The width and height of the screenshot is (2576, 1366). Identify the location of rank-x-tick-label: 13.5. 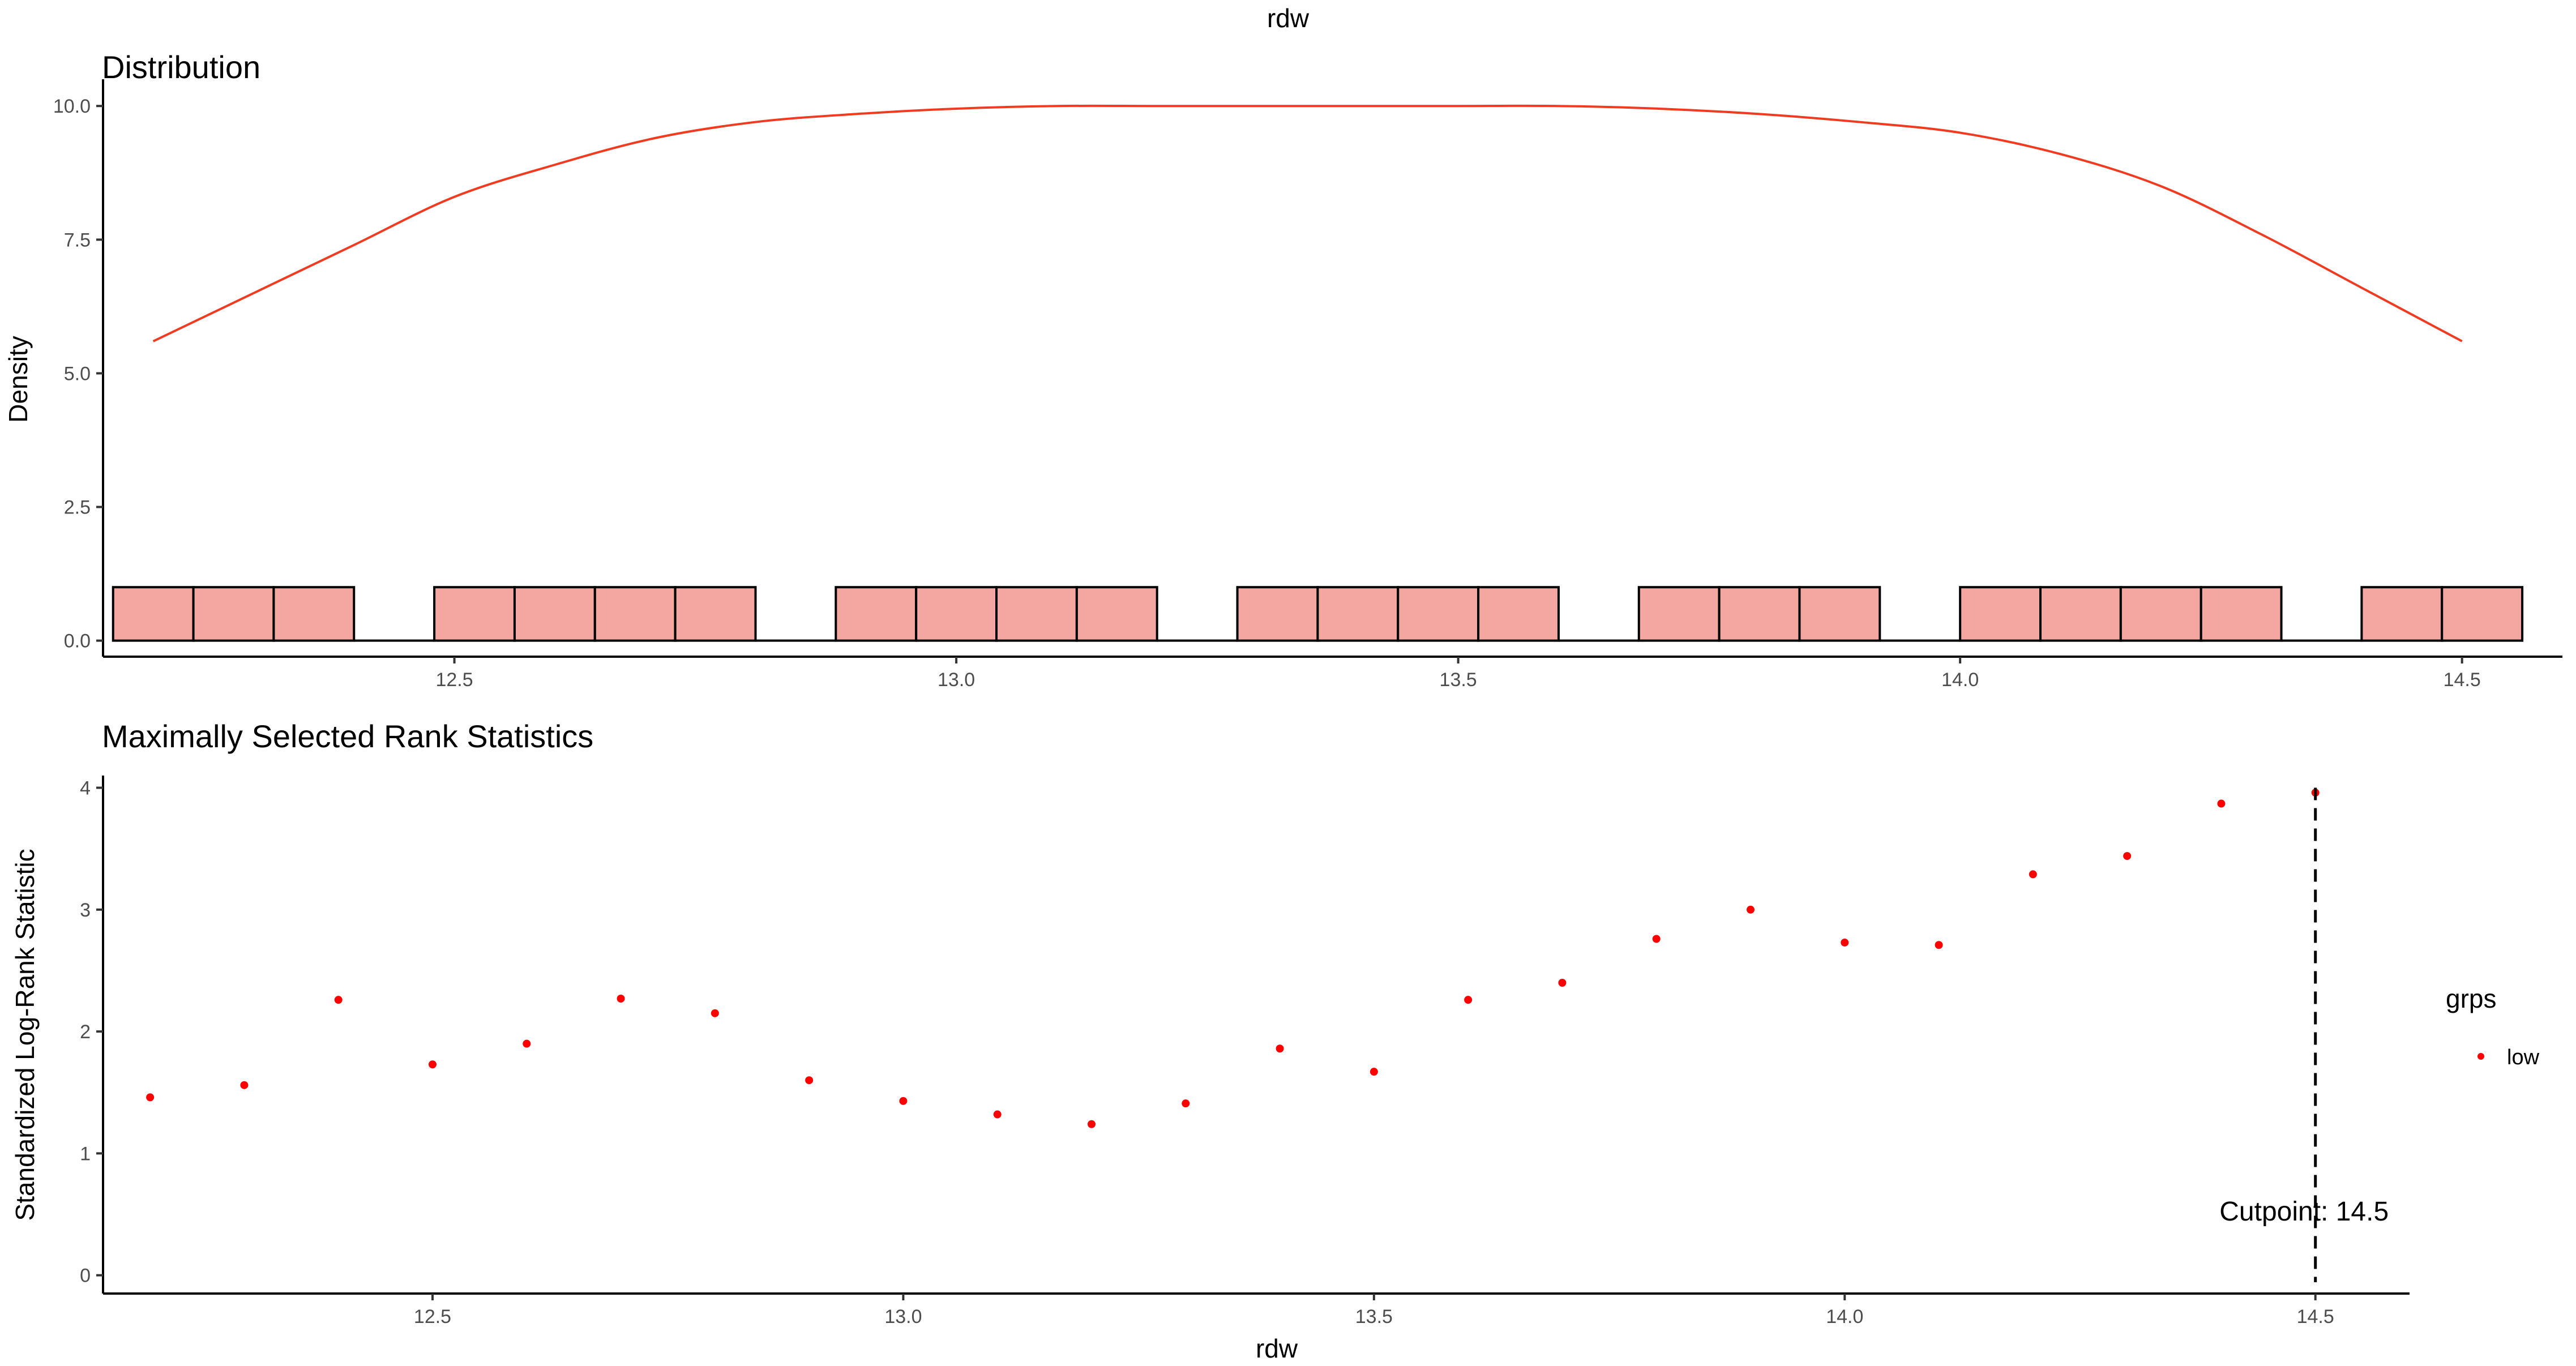
(1374, 1317).